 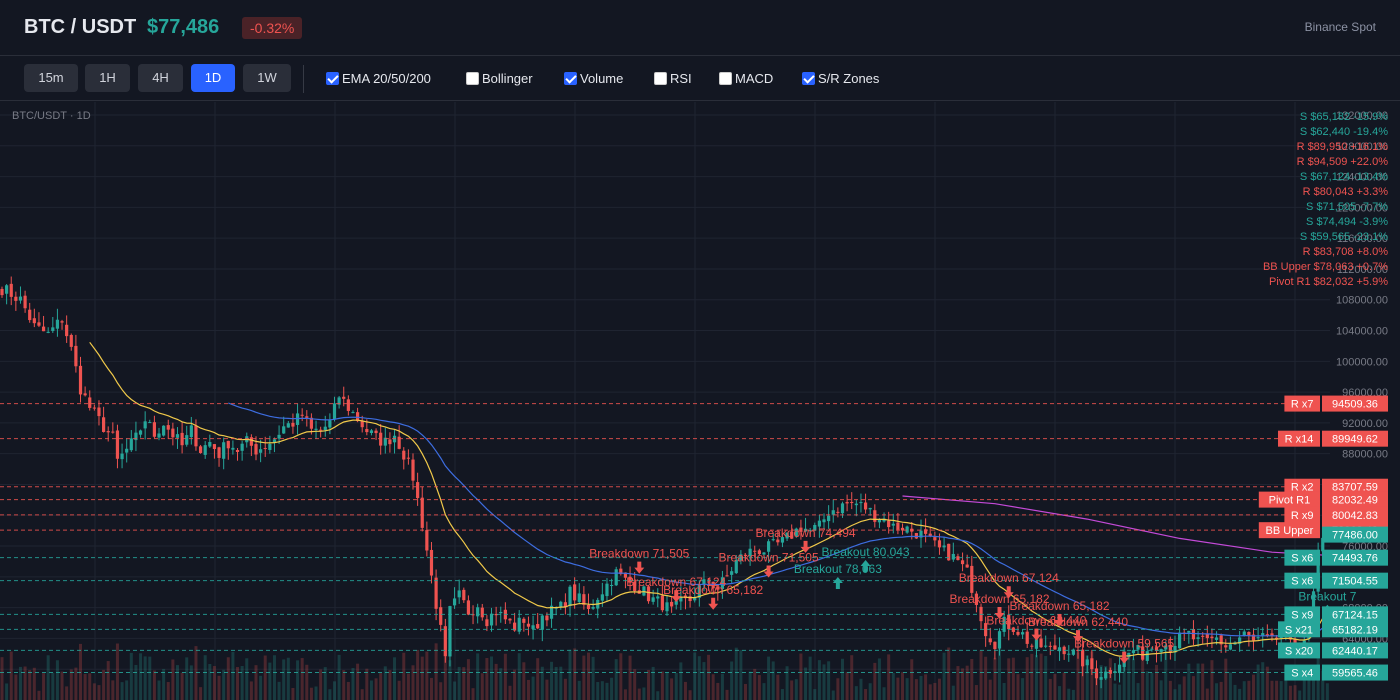 What do you see at coordinates (499, 79) in the screenshot?
I see `bollinger-toggle: Bollinger` at bounding box center [499, 79].